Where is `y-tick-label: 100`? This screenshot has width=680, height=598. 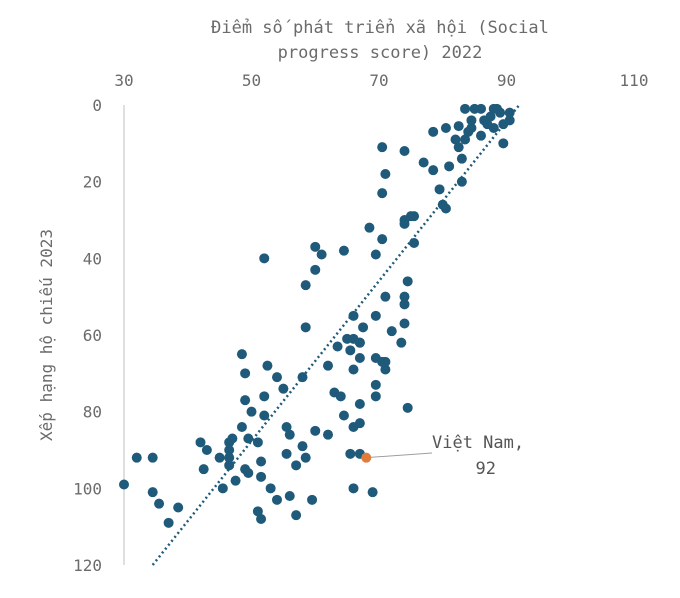
y-tick-label: 100 is located at coordinates (87, 488).